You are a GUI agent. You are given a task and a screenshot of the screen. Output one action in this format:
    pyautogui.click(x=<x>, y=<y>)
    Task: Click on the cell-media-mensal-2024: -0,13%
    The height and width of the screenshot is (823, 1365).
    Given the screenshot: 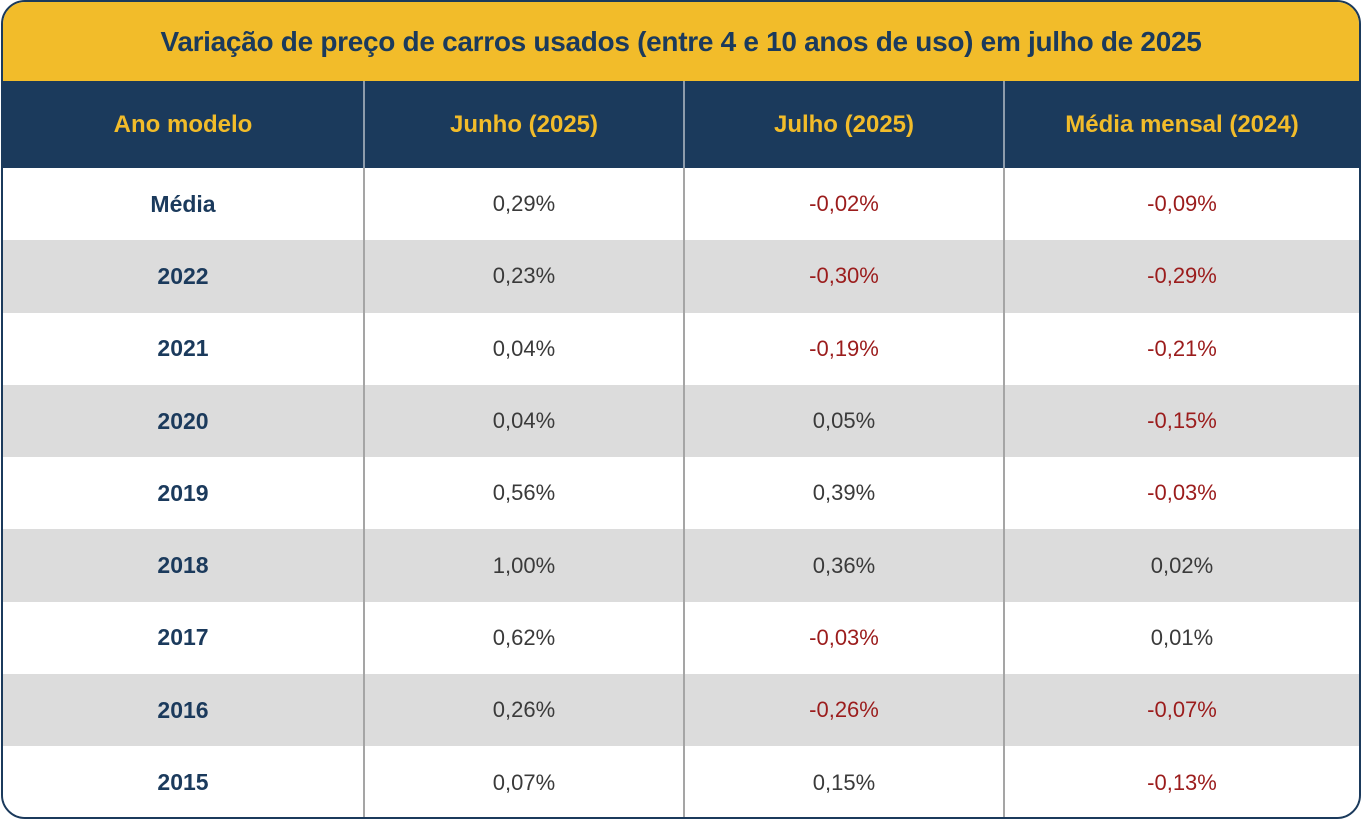 What is the action you would take?
    pyautogui.click(x=1181, y=781)
    